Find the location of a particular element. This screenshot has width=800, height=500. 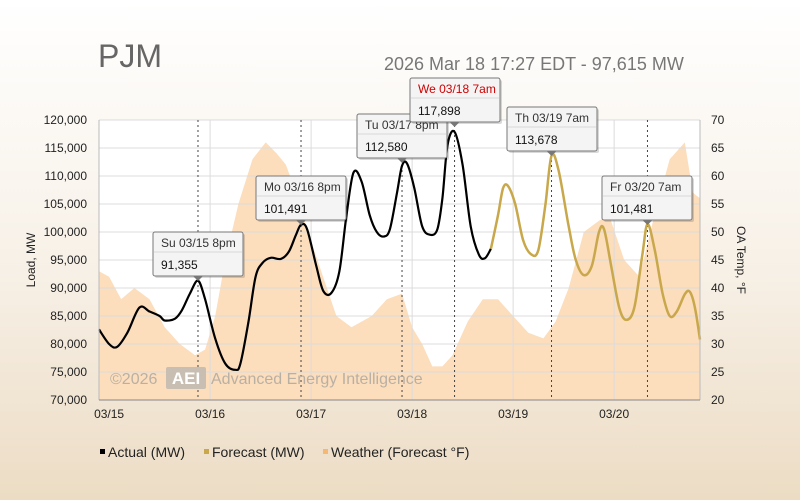

y2-tick-label: 20 is located at coordinates (718, 400).